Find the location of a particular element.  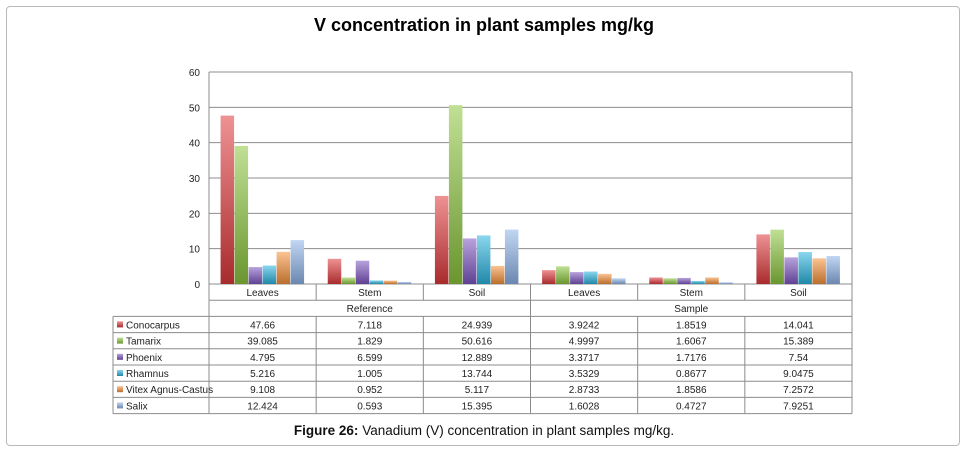

legend-label: Rhamnus is located at coordinates (147, 374).